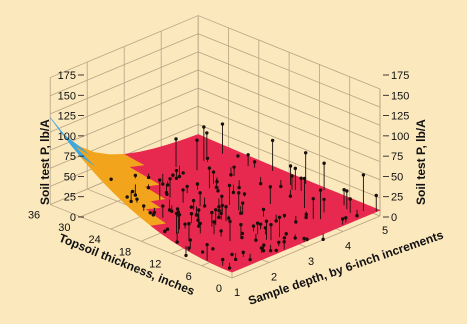 Image resolution: width=467 pixels, height=324 pixels. Describe the element at coordinates (397, 198) in the screenshot. I see `z-tick-label-right: 25` at that location.